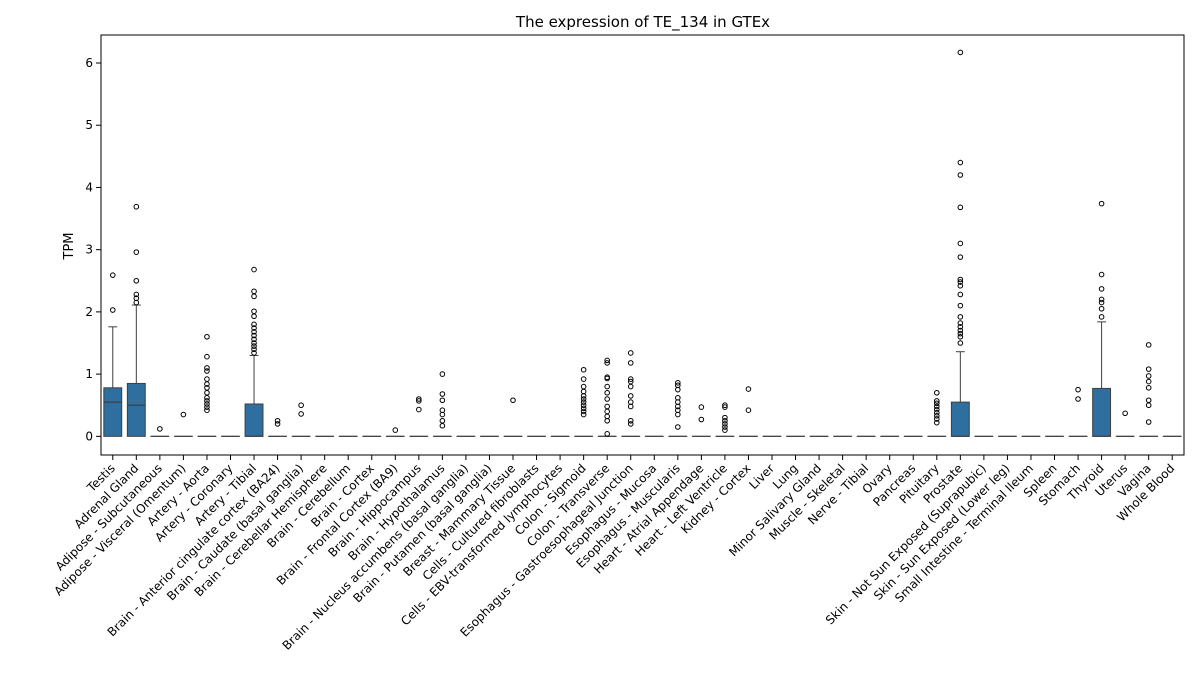  Describe the element at coordinates (89, 374) in the screenshot. I see `y-tick-label: 1` at that location.